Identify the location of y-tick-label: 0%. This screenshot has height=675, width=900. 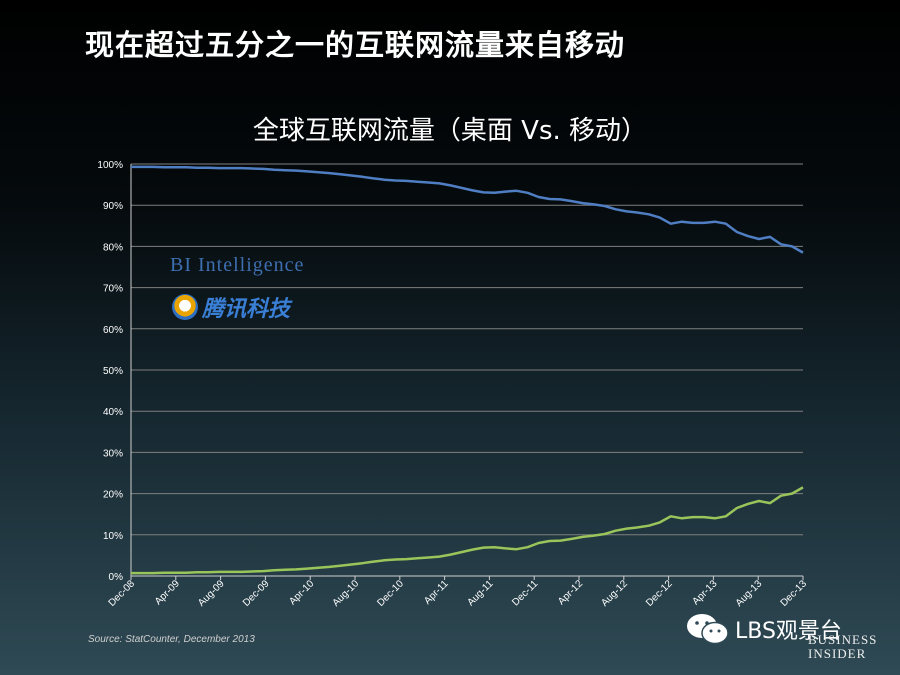
(116, 577).